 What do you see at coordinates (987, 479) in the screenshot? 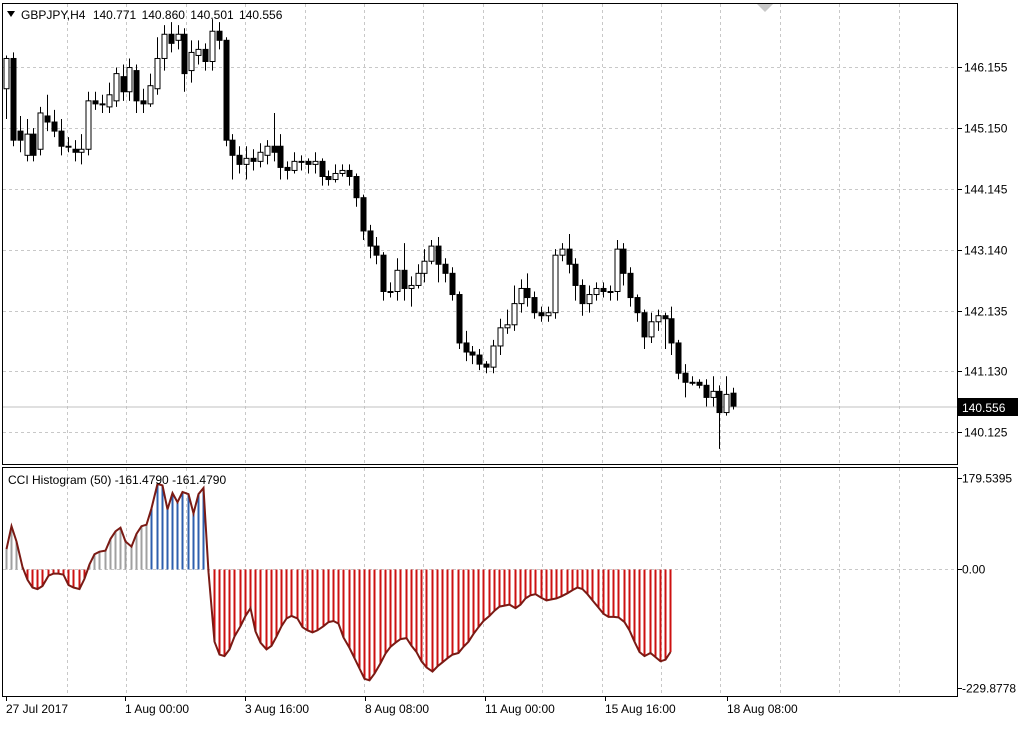
I see `indicator-tick-label: 179.5395` at bounding box center [987, 479].